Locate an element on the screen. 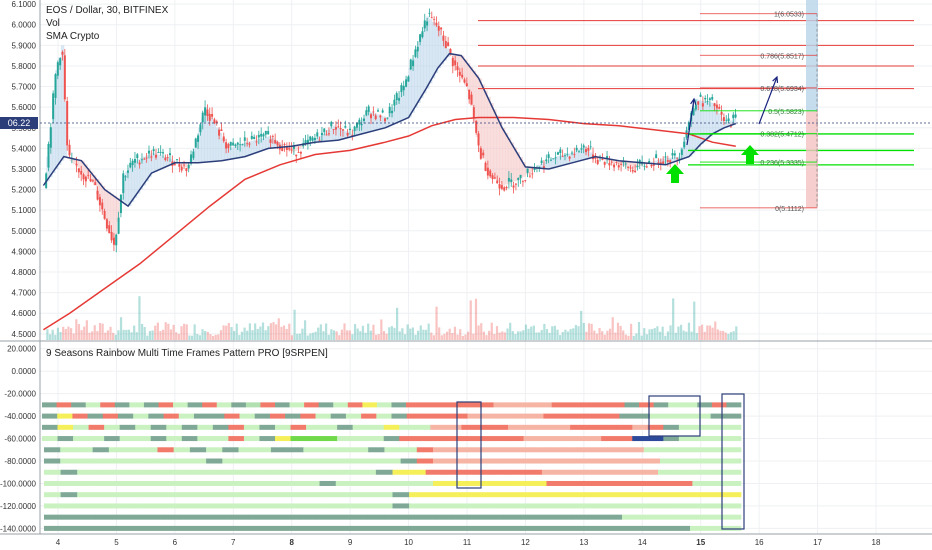 The height and width of the screenshot is (550, 932). legend-symbol: EOS / Dollar, 30, BITFINEX is located at coordinates (107, 10).